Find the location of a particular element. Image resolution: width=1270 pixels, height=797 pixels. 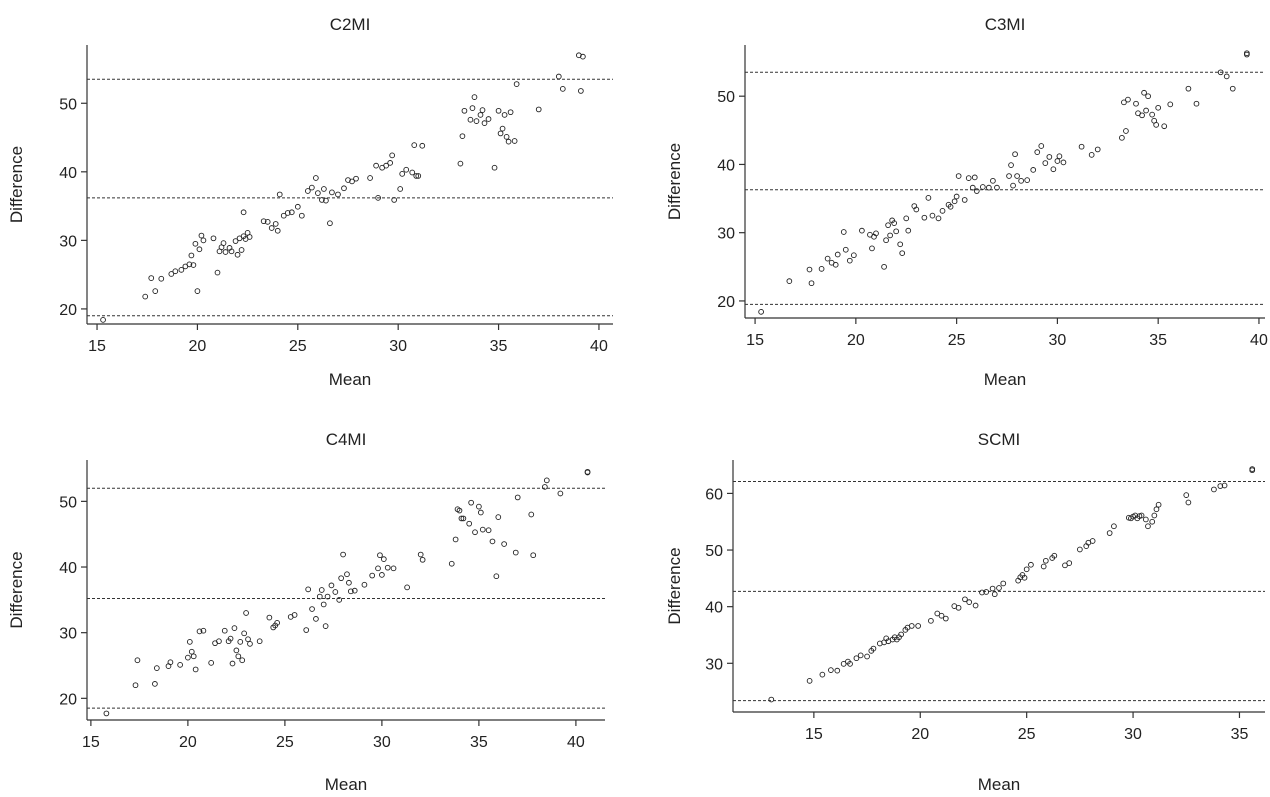

y-tick-label: 40 is located at coordinates (68, 173).